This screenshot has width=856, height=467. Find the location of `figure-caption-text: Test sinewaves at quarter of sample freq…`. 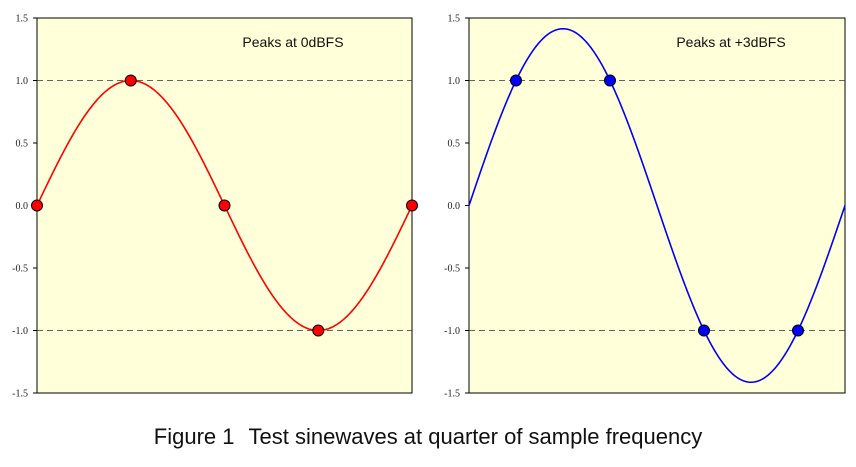

figure-caption-text: Test sinewaves at quarter of sample freq… is located at coordinates (475, 436).